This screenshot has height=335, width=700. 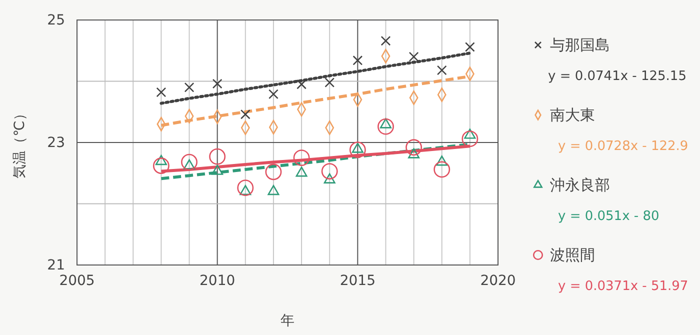 I want to click on text: y = 0.0371x - 51.97, so click(x=623, y=286).